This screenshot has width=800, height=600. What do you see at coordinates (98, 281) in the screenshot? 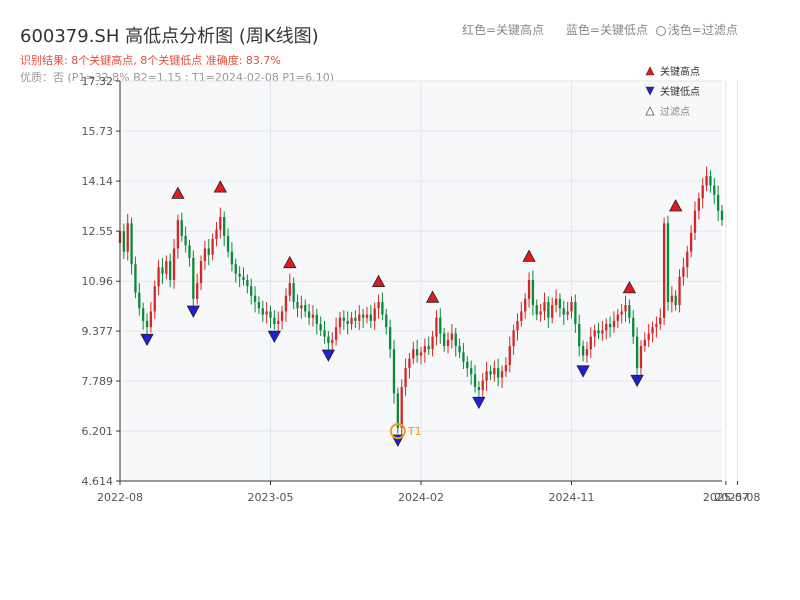
I see `y-tick-label: 10.96` at bounding box center [98, 281].